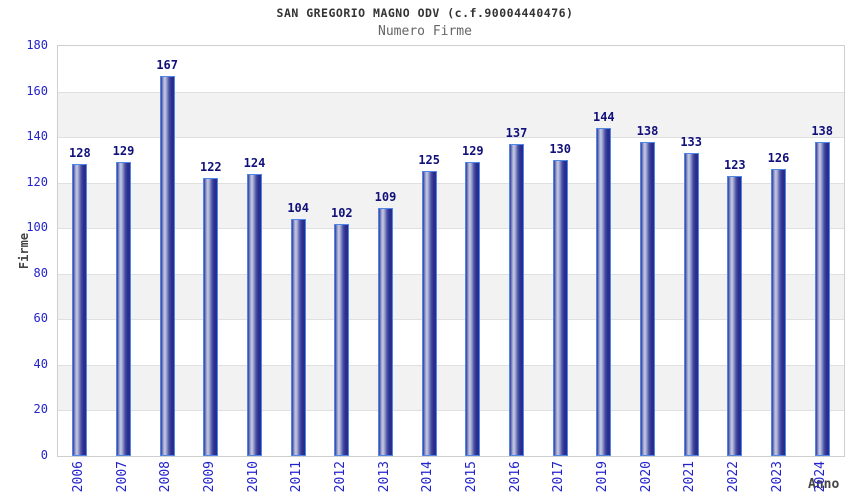 Image resolution: width=850 pixels, height=500 pixels. I want to click on bar-value-label: 137, so click(516, 132).